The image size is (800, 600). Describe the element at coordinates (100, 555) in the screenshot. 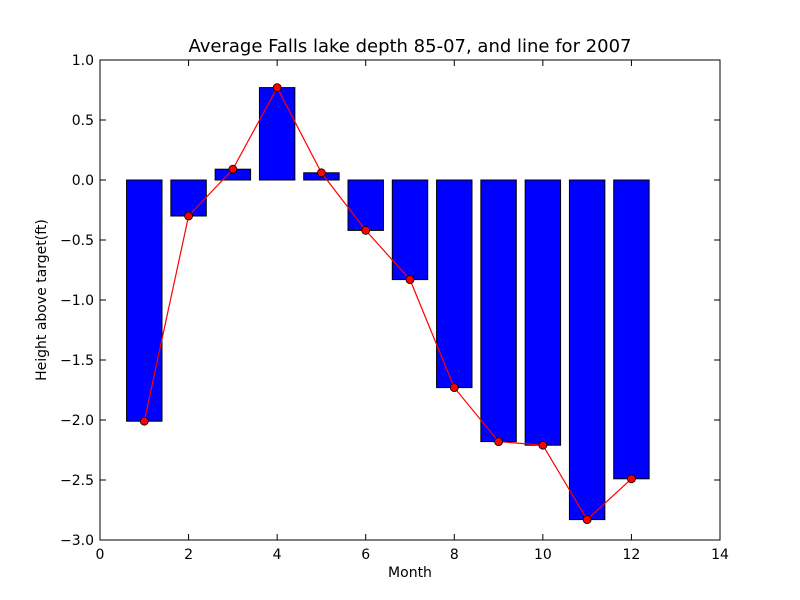

I see `x-tick-label: 0` at that location.